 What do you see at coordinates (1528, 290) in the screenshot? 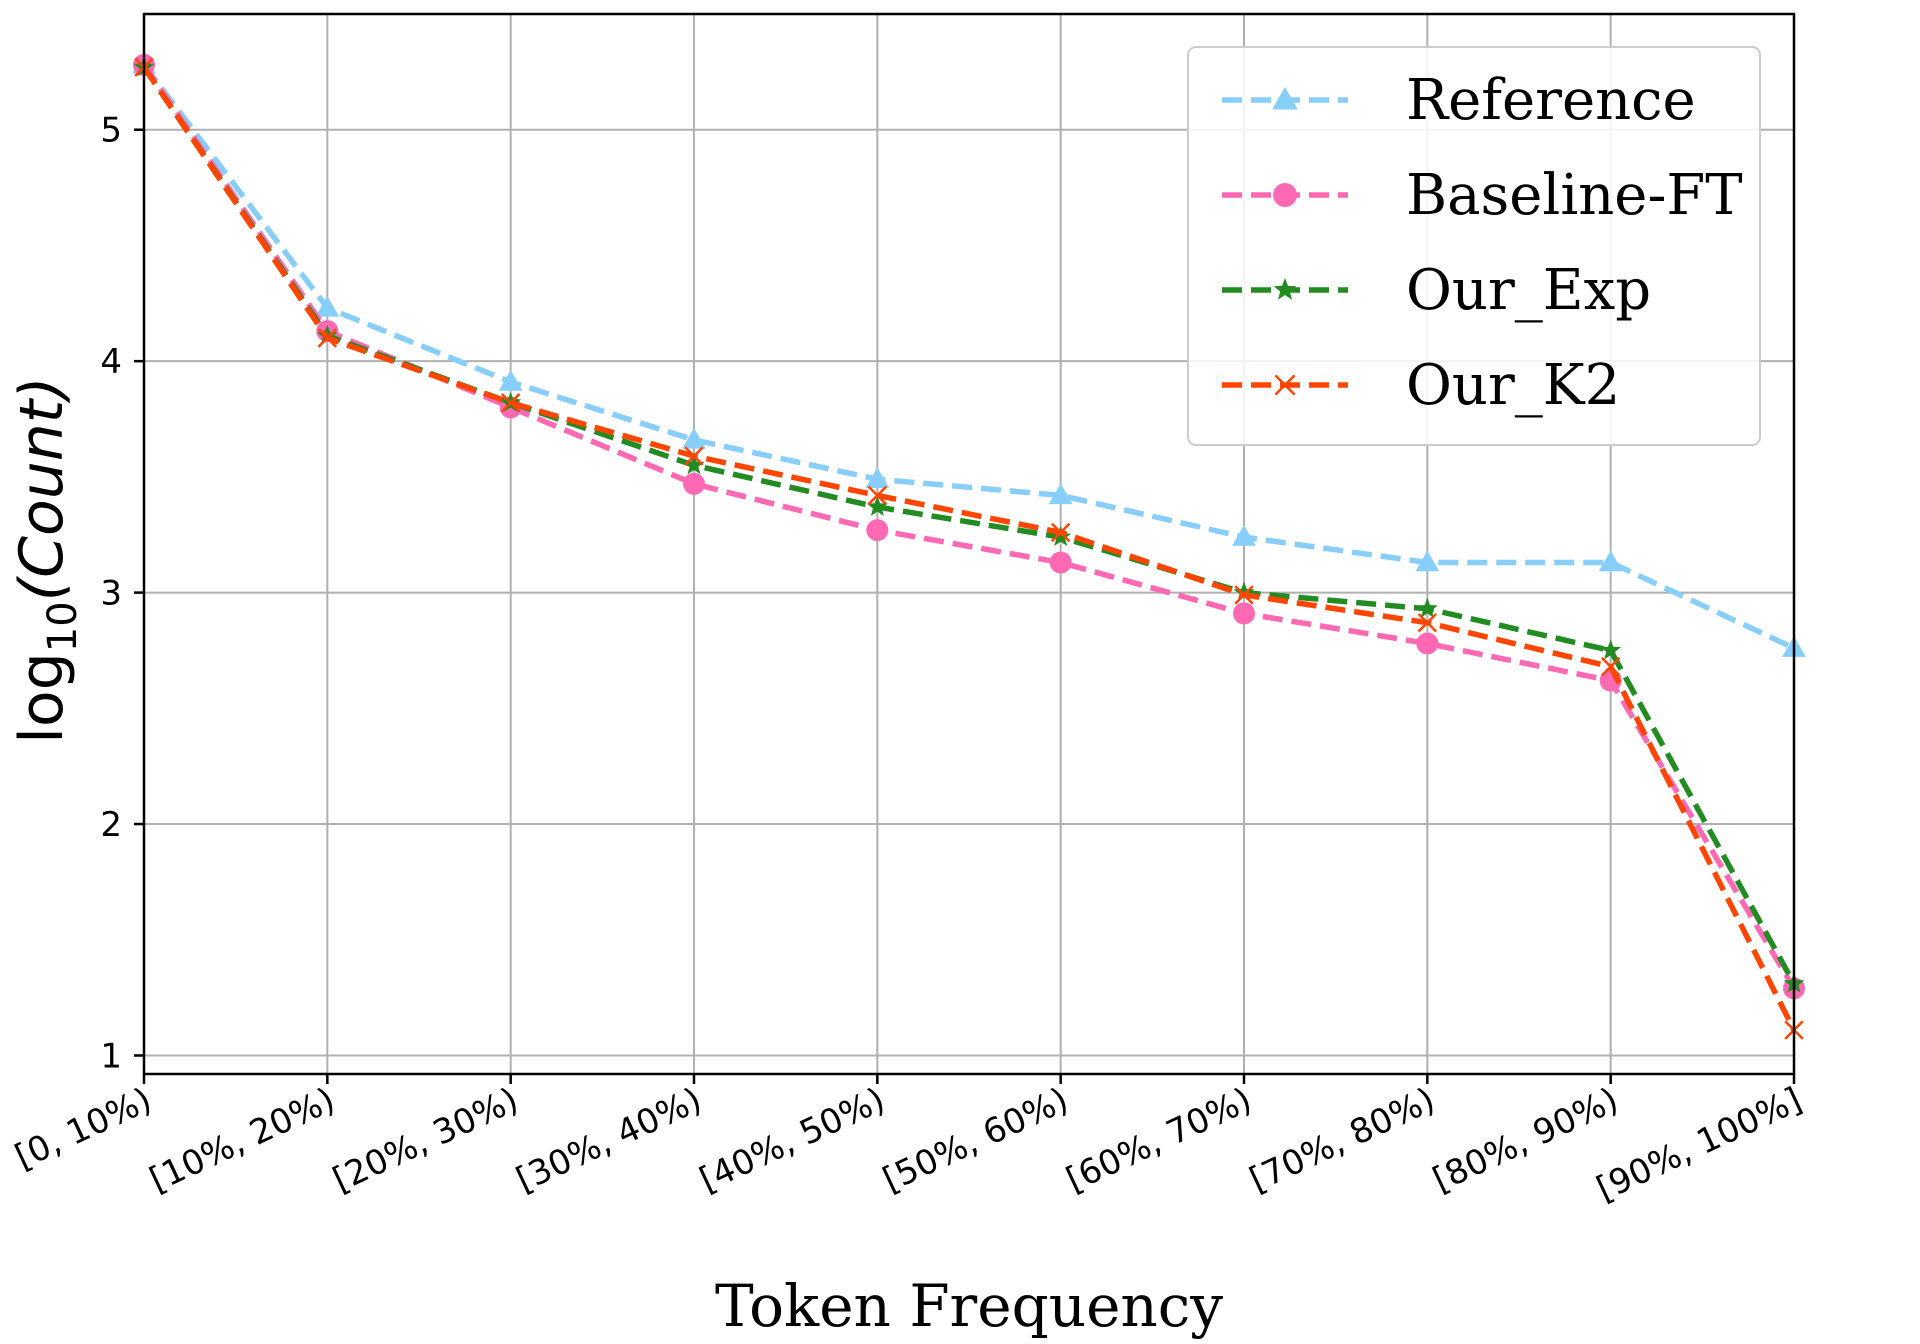
I see `legend-label: Our_Exp` at bounding box center [1528, 290].